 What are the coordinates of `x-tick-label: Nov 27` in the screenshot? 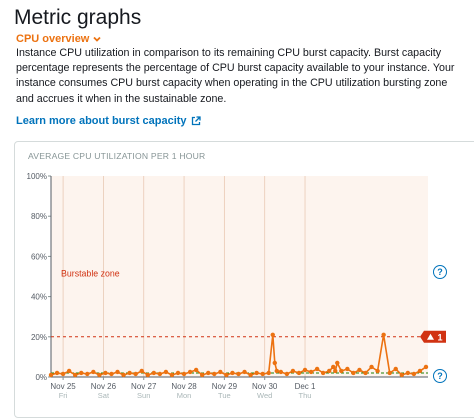 It's located at (144, 386).